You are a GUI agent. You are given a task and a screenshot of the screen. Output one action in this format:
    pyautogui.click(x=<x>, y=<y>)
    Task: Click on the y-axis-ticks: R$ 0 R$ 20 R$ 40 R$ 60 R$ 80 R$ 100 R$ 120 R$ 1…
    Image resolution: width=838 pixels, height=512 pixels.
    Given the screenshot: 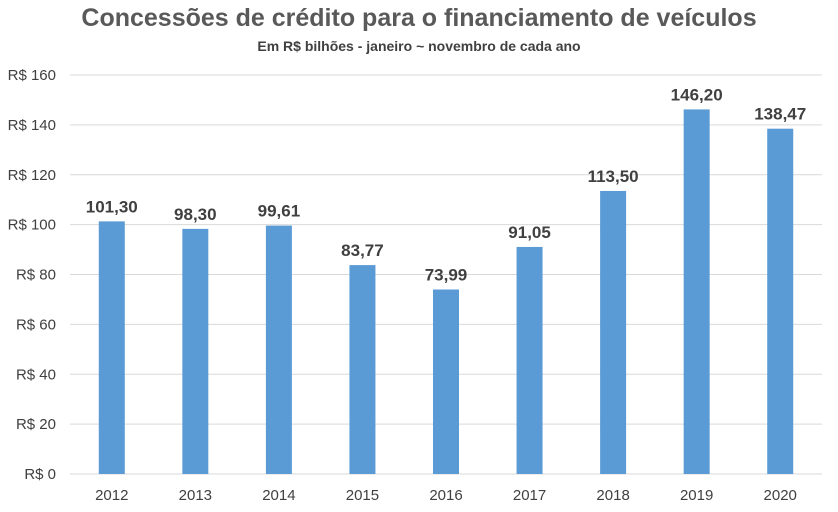 What is the action you would take?
    pyautogui.click(x=32, y=275)
    